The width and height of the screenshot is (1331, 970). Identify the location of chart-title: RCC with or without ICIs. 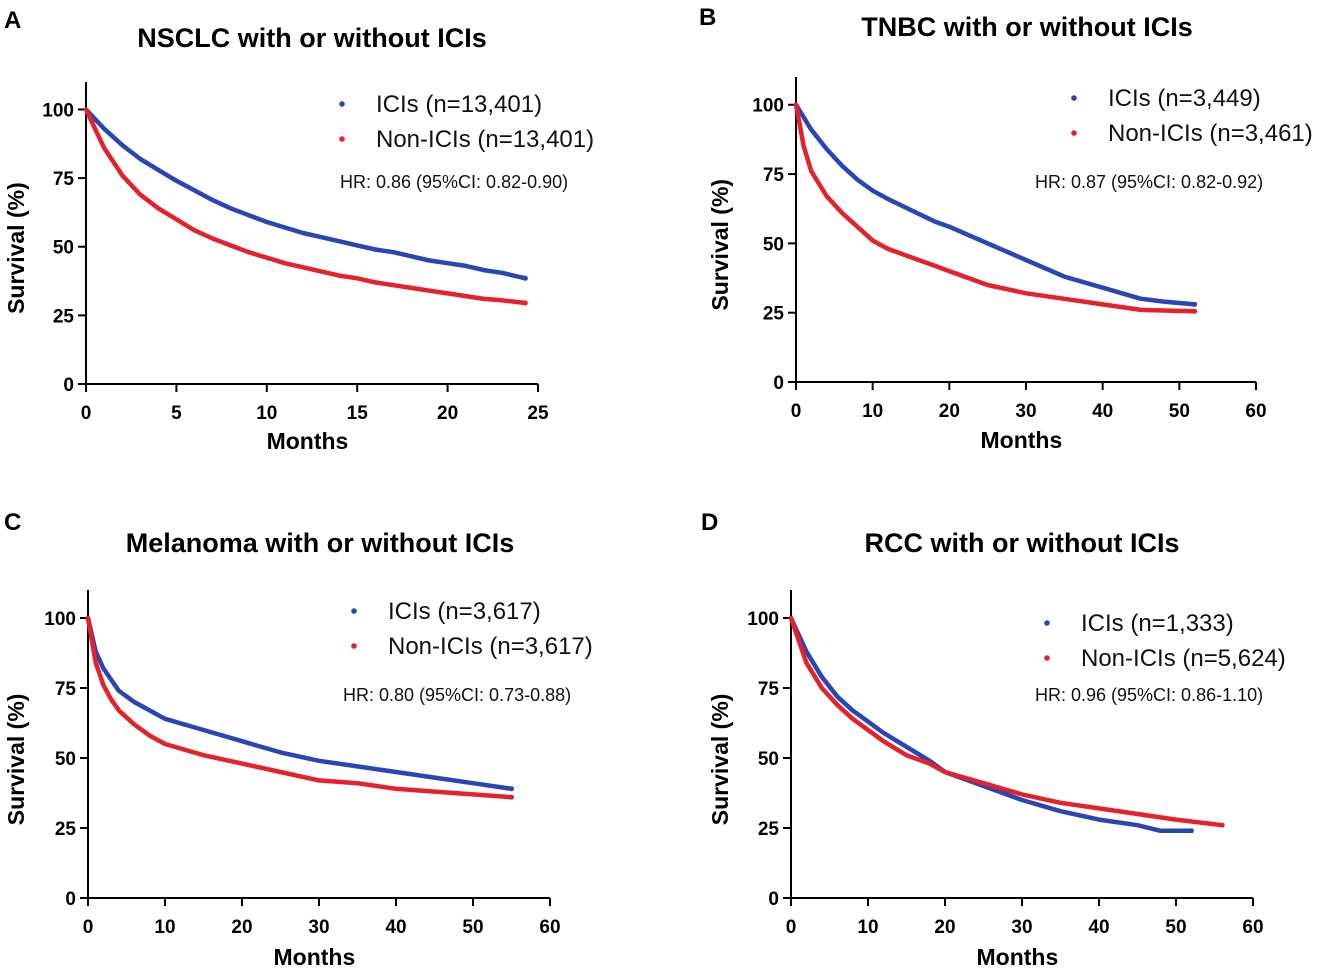
(1022, 543).